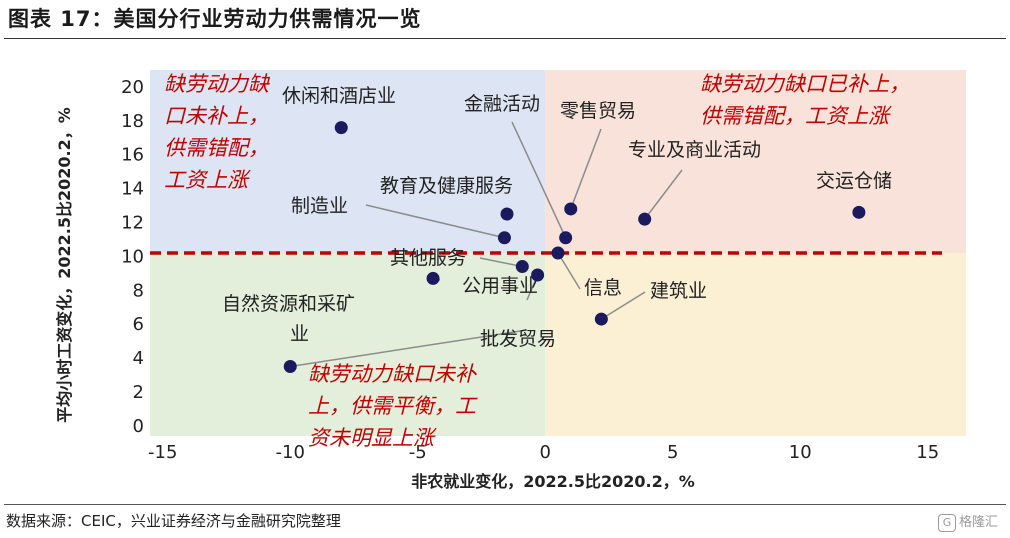  What do you see at coordinates (132, 87) in the screenshot?
I see `y-tick-label: 20` at bounding box center [132, 87].